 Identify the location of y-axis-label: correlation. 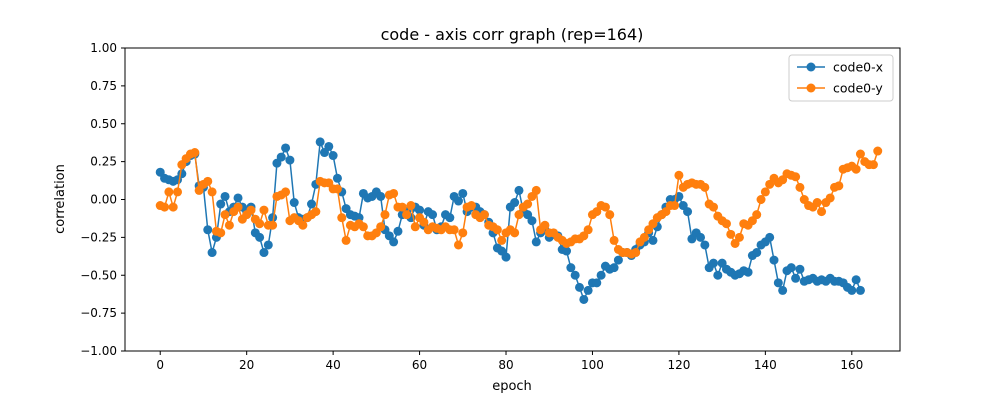
(60, 199).